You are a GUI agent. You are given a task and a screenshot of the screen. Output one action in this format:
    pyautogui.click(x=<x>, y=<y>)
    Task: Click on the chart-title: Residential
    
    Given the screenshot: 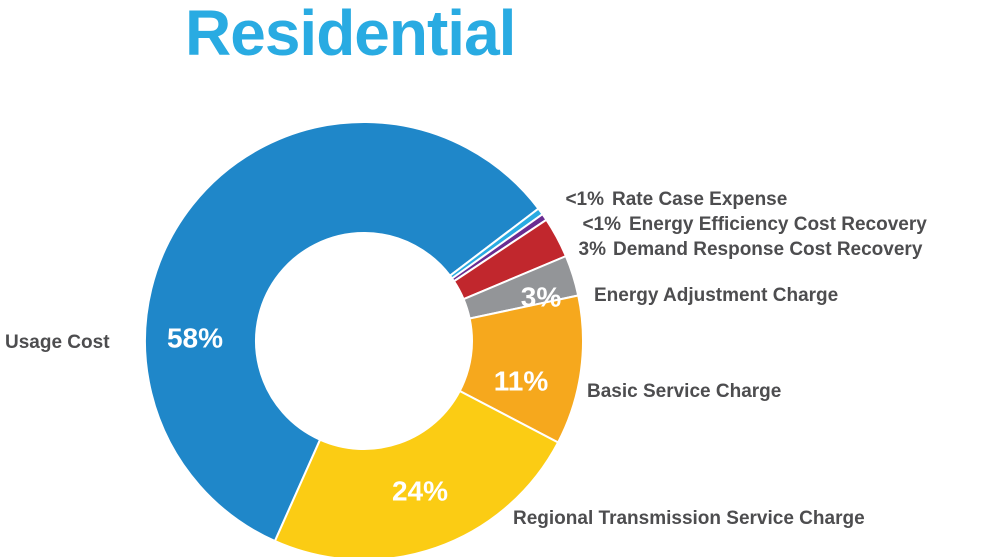 What is the action you would take?
    pyautogui.click(x=350, y=34)
    